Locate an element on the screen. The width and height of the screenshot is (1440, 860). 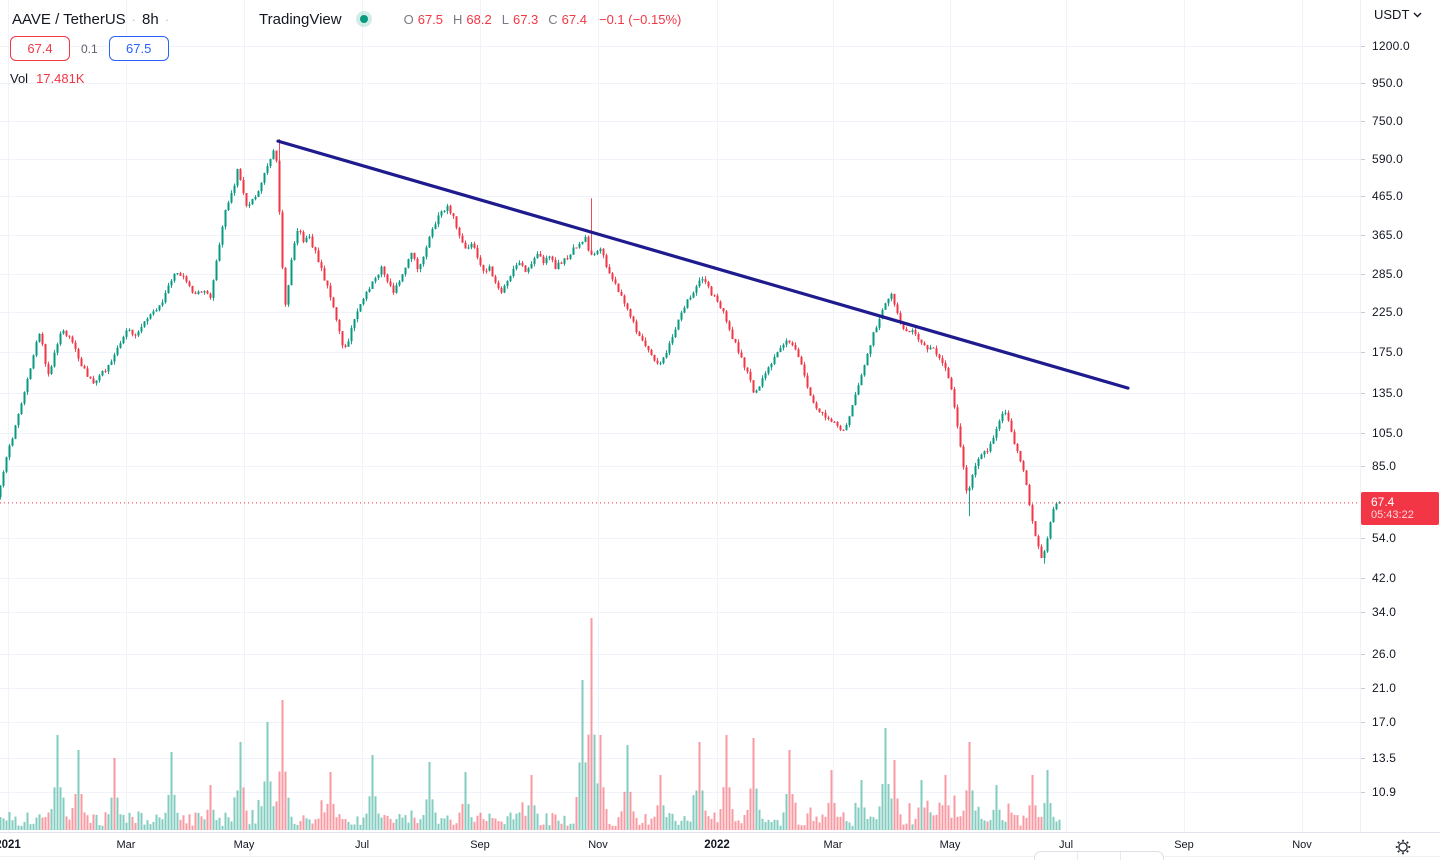
open-label: O is located at coordinates (408, 19).